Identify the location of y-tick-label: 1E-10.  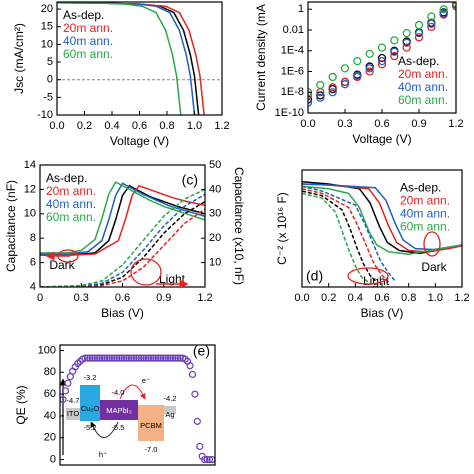
(289, 113).